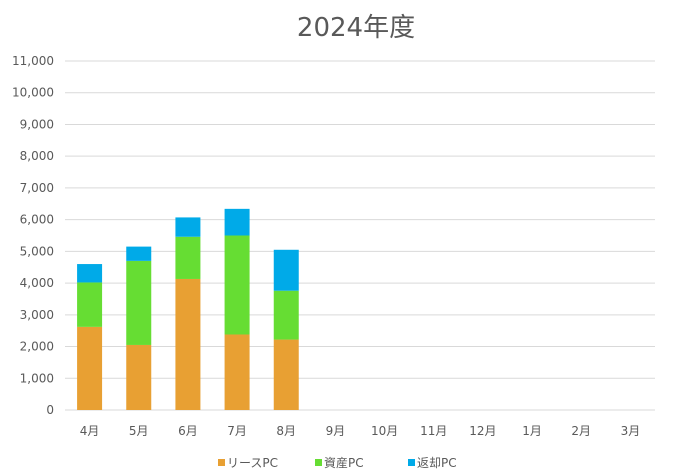  What do you see at coordinates (33, 61) in the screenshot?
I see `y-tick-label: 11,000` at bounding box center [33, 61].